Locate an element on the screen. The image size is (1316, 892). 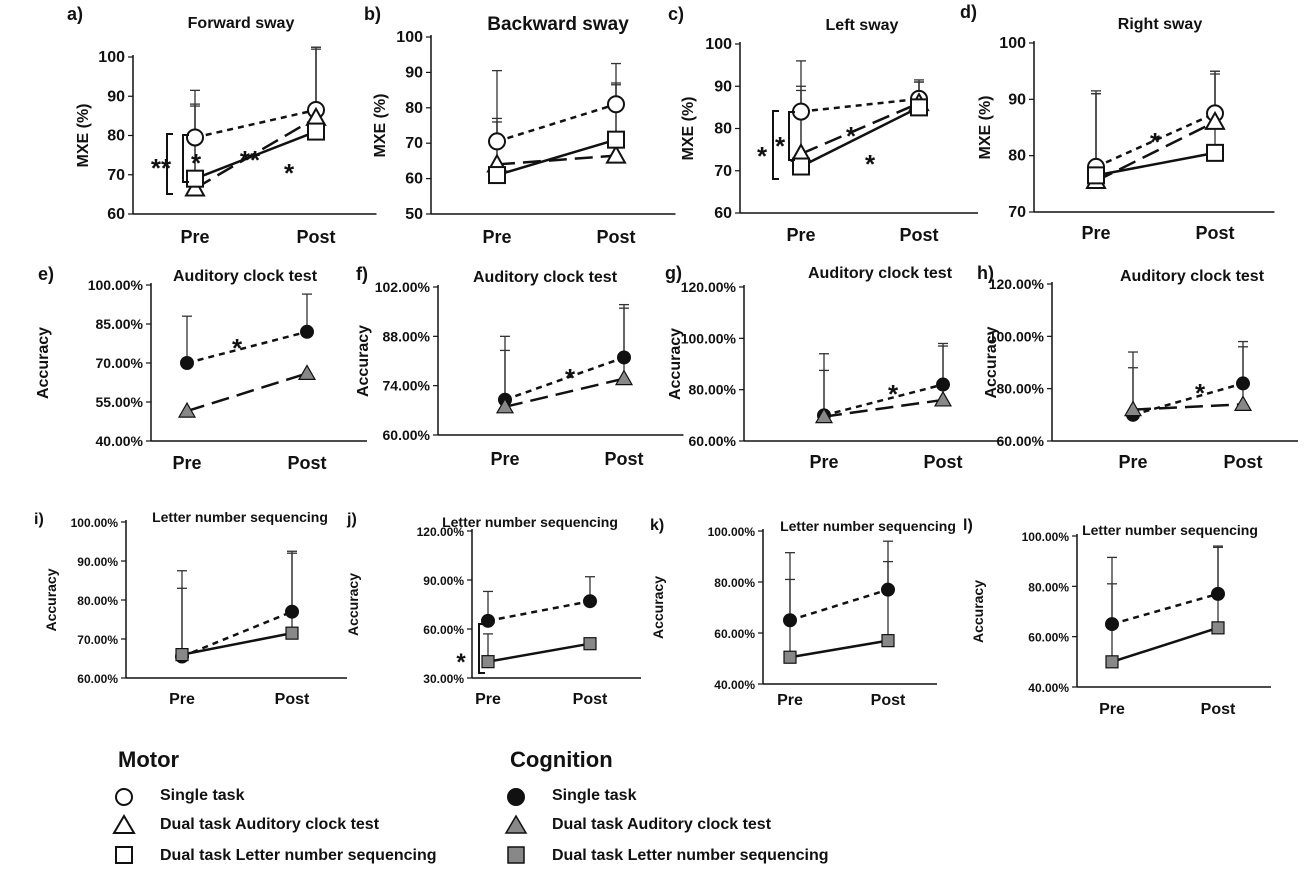
chart-title: Forward sway is located at coordinates (241, 23).